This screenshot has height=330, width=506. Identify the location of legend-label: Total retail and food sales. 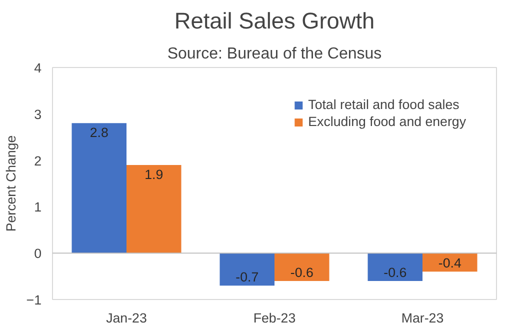
(384, 104).